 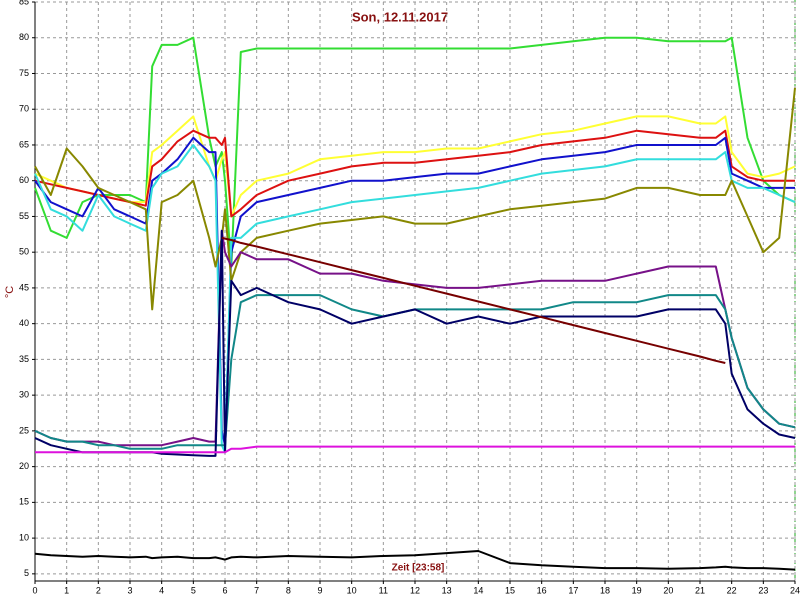 What do you see at coordinates (573, 590) in the screenshot?
I see `x-tick-label: 17` at bounding box center [573, 590].